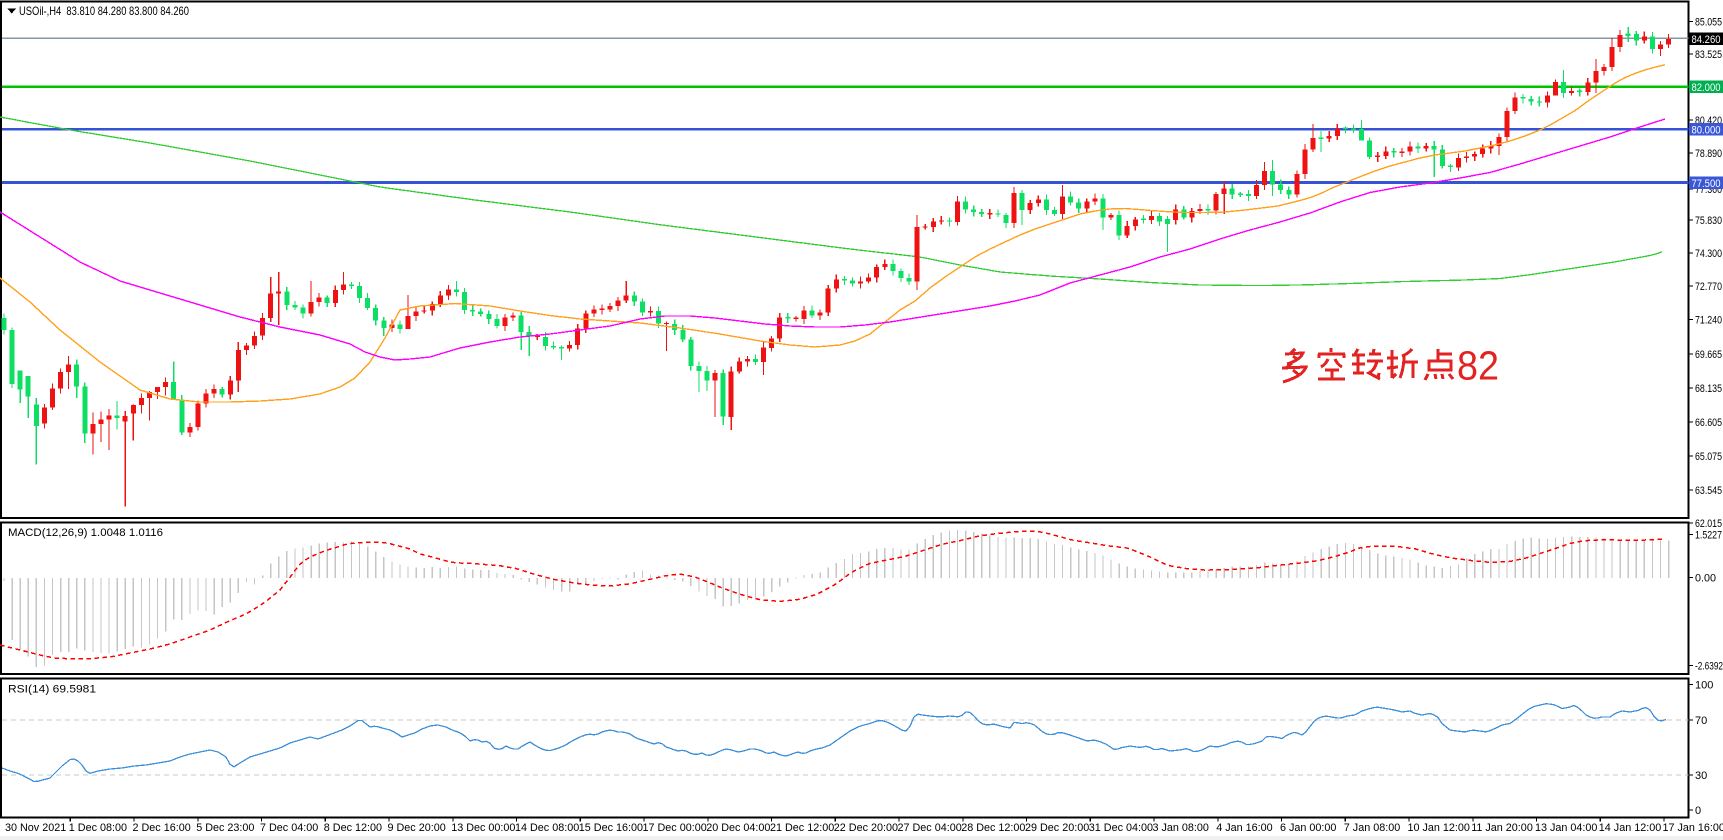 This screenshot has height=840, width=1723. What do you see at coordinates (1706, 130) in the screenshot?
I see `svg-text: 80.000` at bounding box center [1706, 130].